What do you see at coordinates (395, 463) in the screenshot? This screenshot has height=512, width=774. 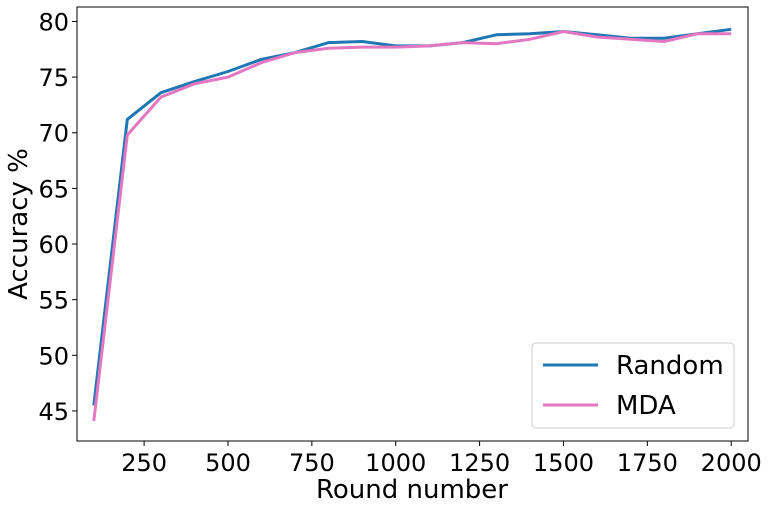 I see `x-tick-label: 1000` at bounding box center [395, 463].